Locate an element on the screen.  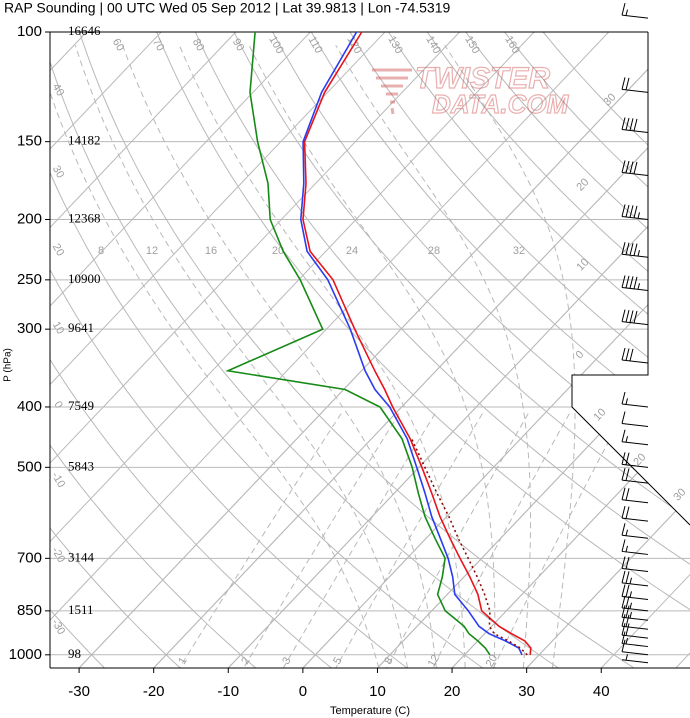
x-tick-label: 0 is located at coordinates (303, 691).